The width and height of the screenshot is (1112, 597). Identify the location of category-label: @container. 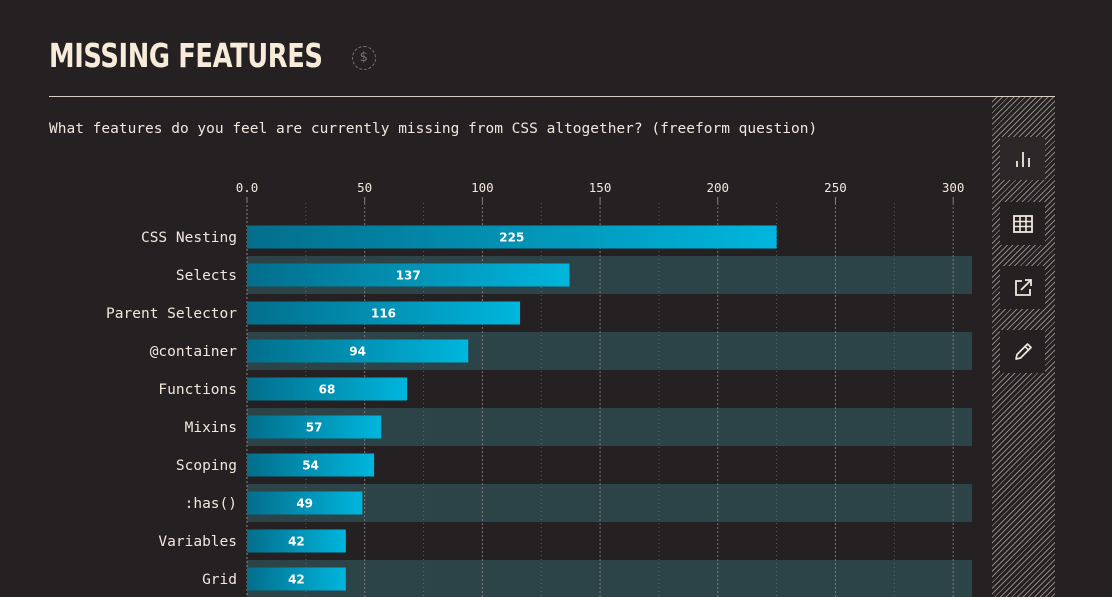
(194, 352).